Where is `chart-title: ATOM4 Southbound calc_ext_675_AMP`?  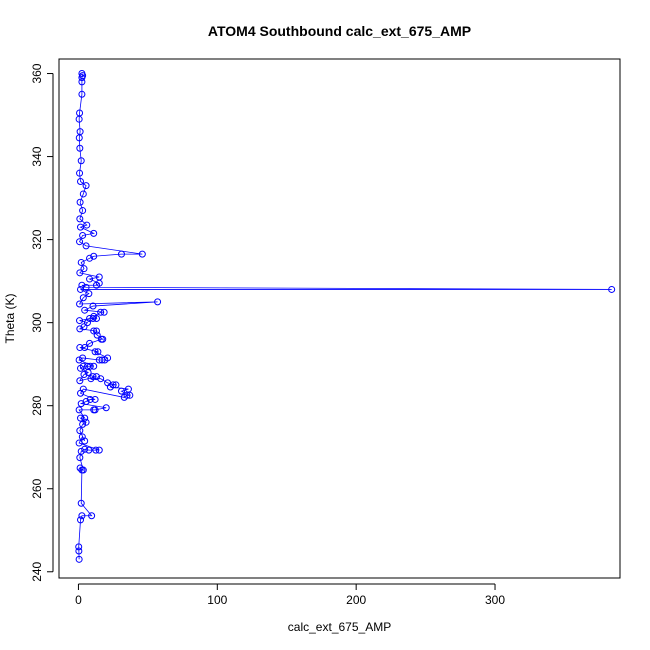 chart-title: ATOM4 Southbound calc_ext_675_AMP is located at coordinates (339, 31).